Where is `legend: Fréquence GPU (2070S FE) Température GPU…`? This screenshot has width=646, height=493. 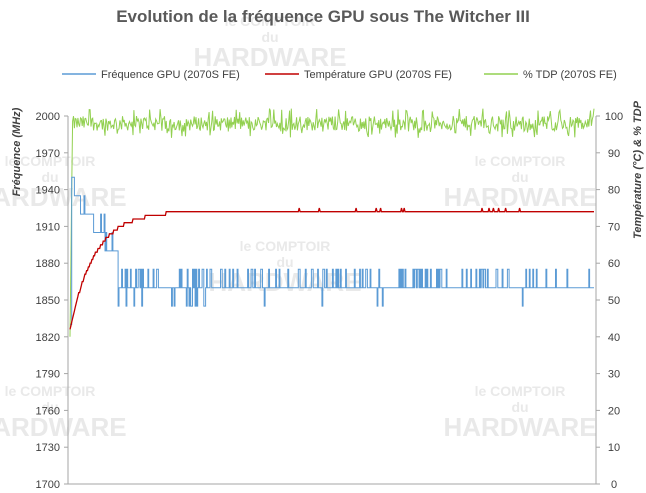
legend: Fréquence GPU (2070S FE) Température GPU… is located at coordinates (339, 75).